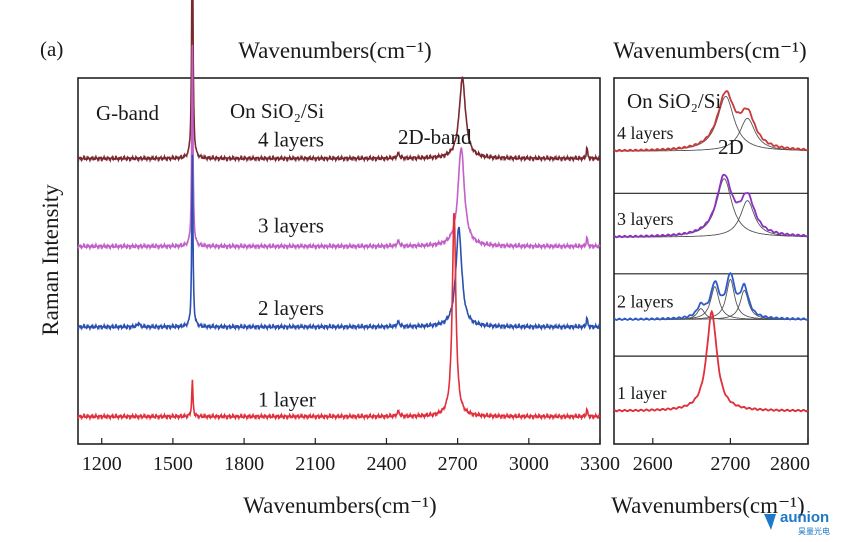 This screenshot has height=542, width=860. Describe the element at coordinates (790, 464) in the screenshot. I see `right-tick-label: 2800` at that location.